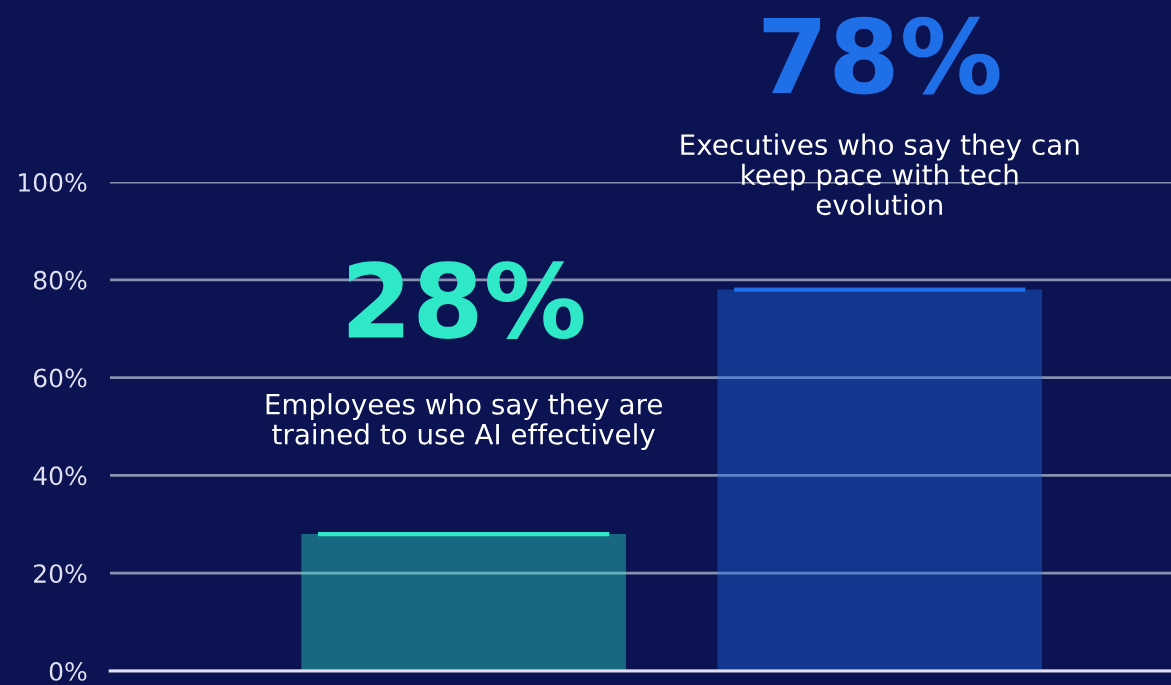  Describe the element at coordinates (464, 422) in the screenshot. I see `x-tick-label: Employees who say they are trained to use AI effectively` at that location.